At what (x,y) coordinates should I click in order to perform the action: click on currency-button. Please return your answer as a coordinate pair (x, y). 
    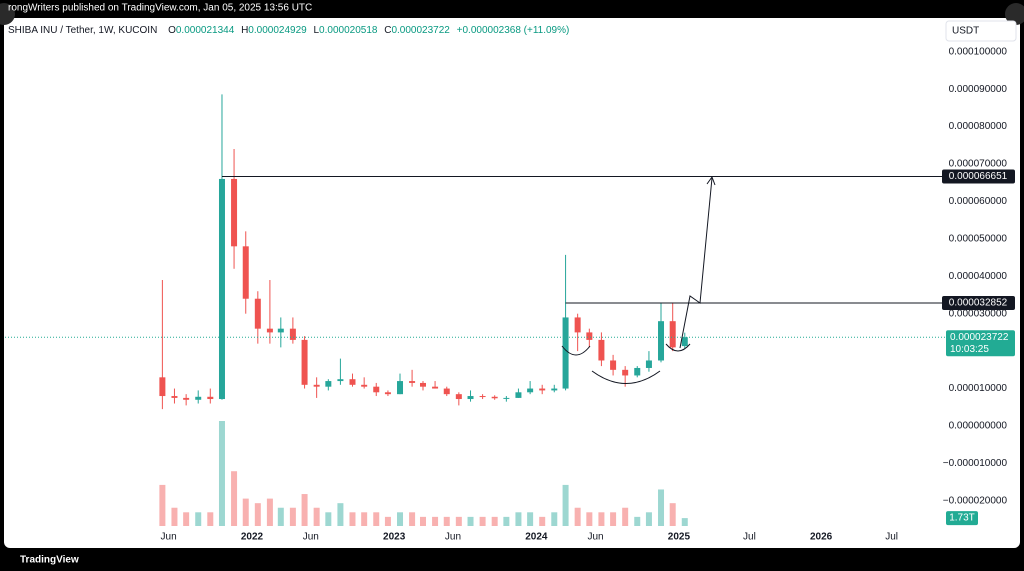
    Looking at the image, I should click on (981, 31).